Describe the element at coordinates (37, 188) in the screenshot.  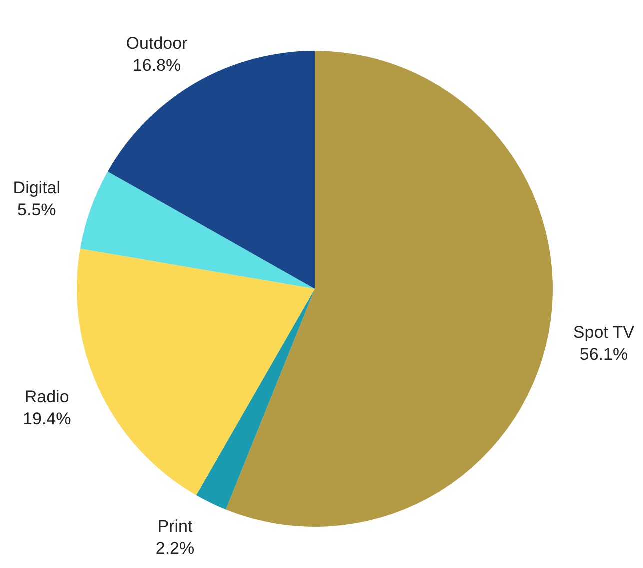
I see `slice-label: Digital` at that location.